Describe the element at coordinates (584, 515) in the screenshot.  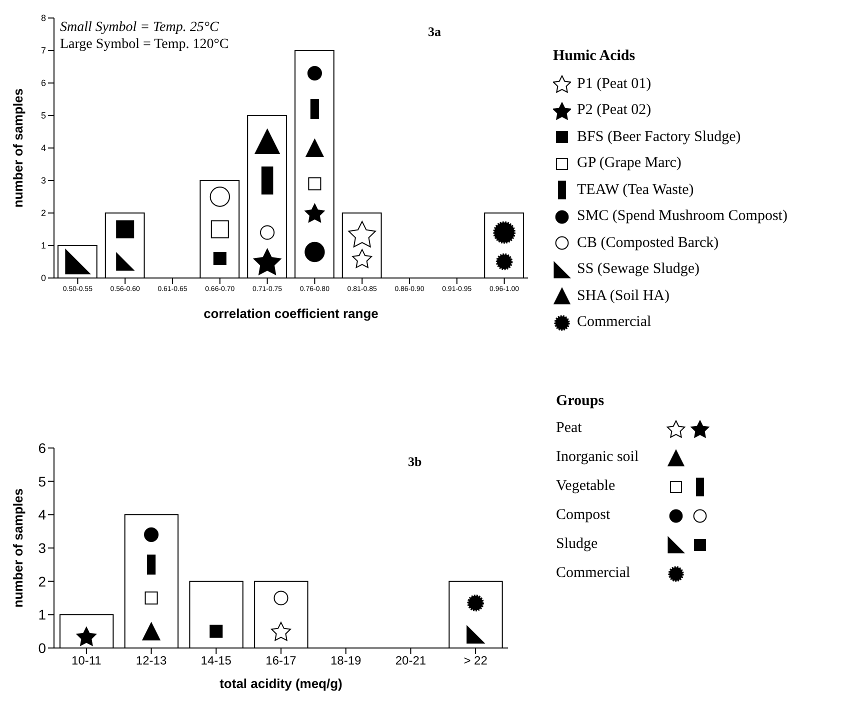
I see `text: Compost` at that location.